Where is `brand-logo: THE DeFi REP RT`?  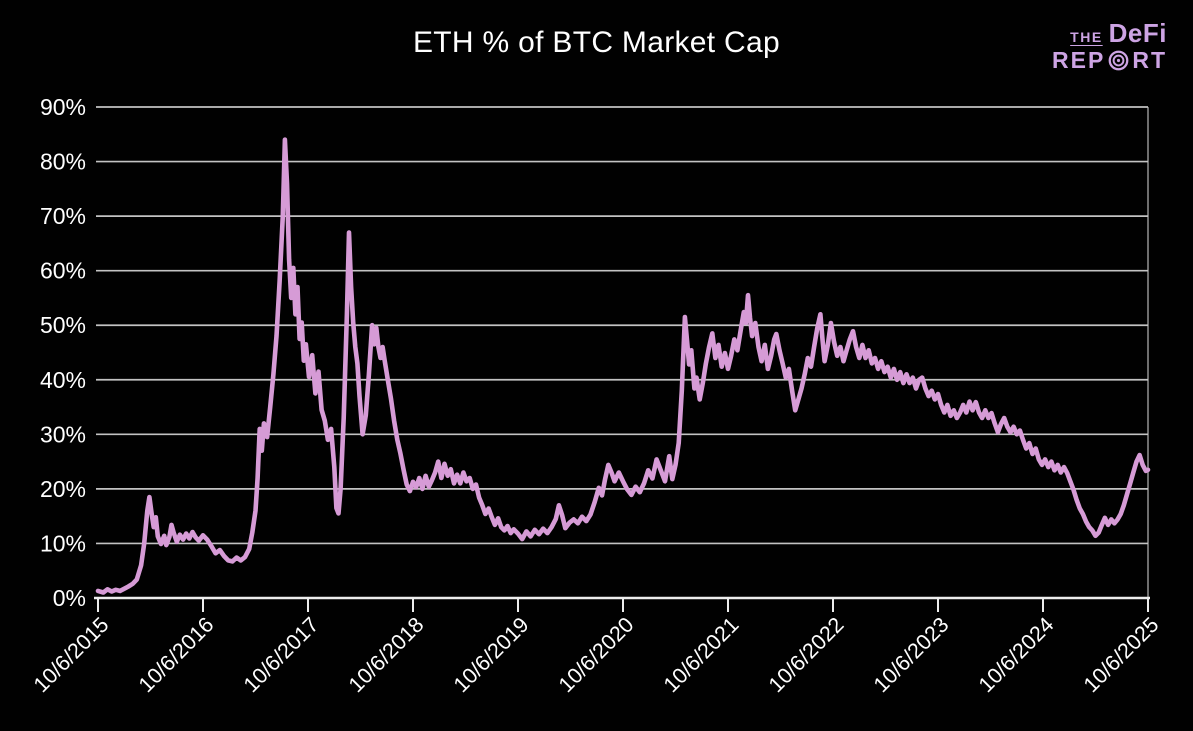
brand-logo: THE DeFi REP RT is located at coordinates (1109, 46).